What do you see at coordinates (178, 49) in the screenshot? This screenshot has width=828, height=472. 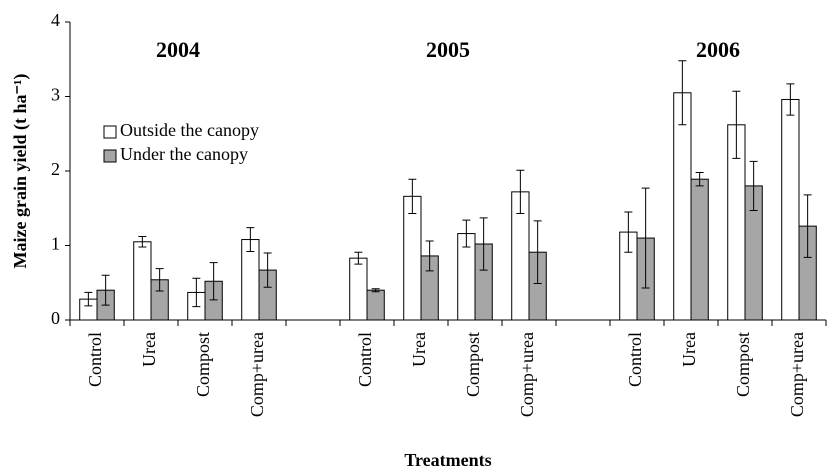 I see `annotation: 2004` at bounding box center [178, 49].